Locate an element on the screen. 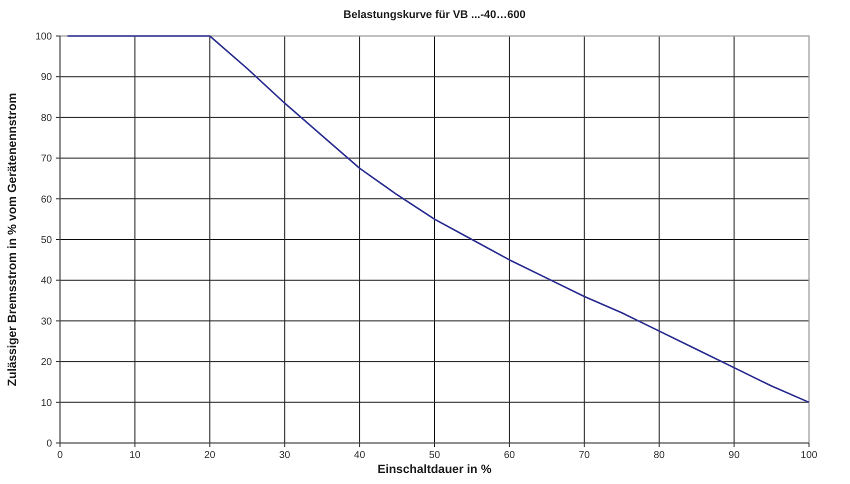  x-tick-label: 60 is located at coordinates (510, 455).